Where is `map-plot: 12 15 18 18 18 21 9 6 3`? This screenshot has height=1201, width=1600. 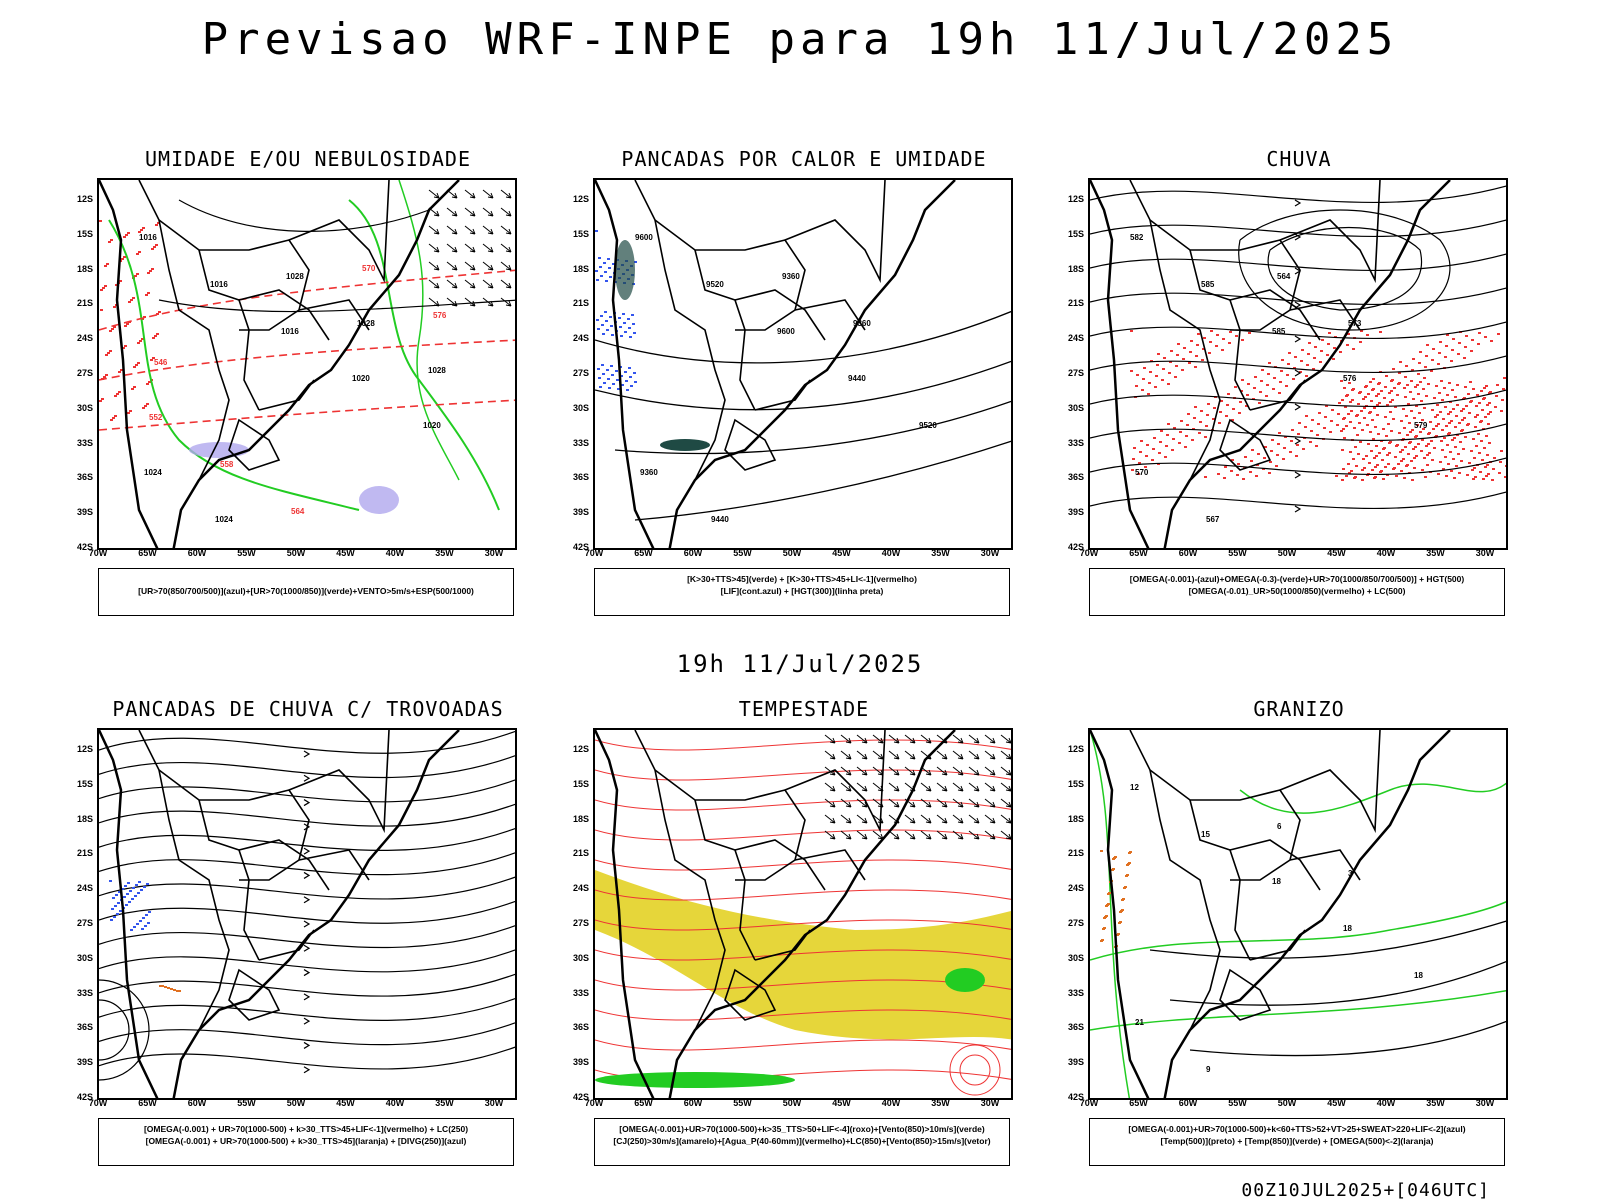
map-plot: 12 15 18 18 18 21 9 6 3 is located at coordinates (1298, 914).